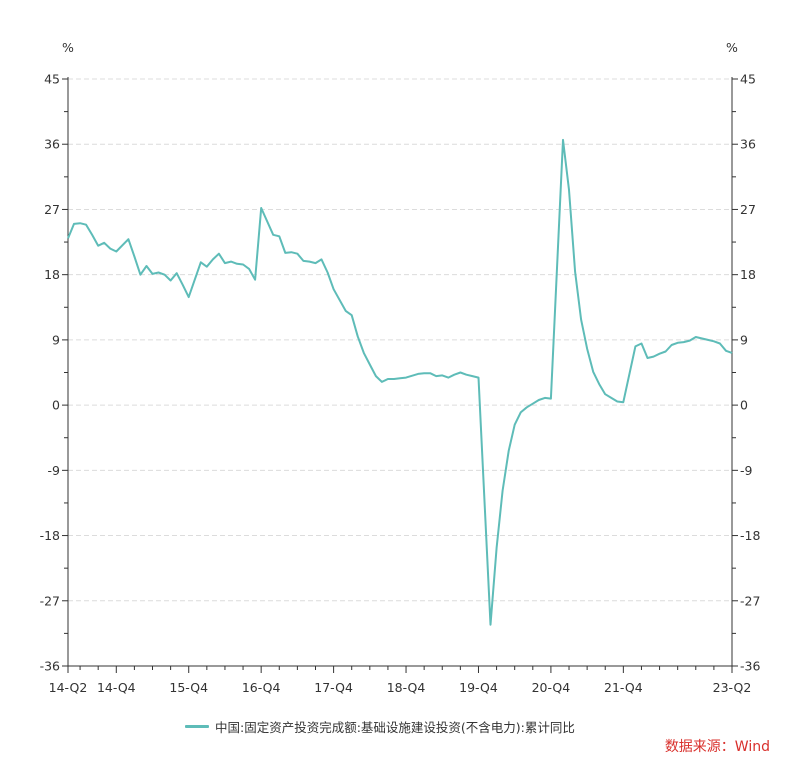 This screenshot has width=800, height=765. Describe the element at coordinates (68, 47) in the screenshot. I see `y-axis-left-unit: %` at that location.